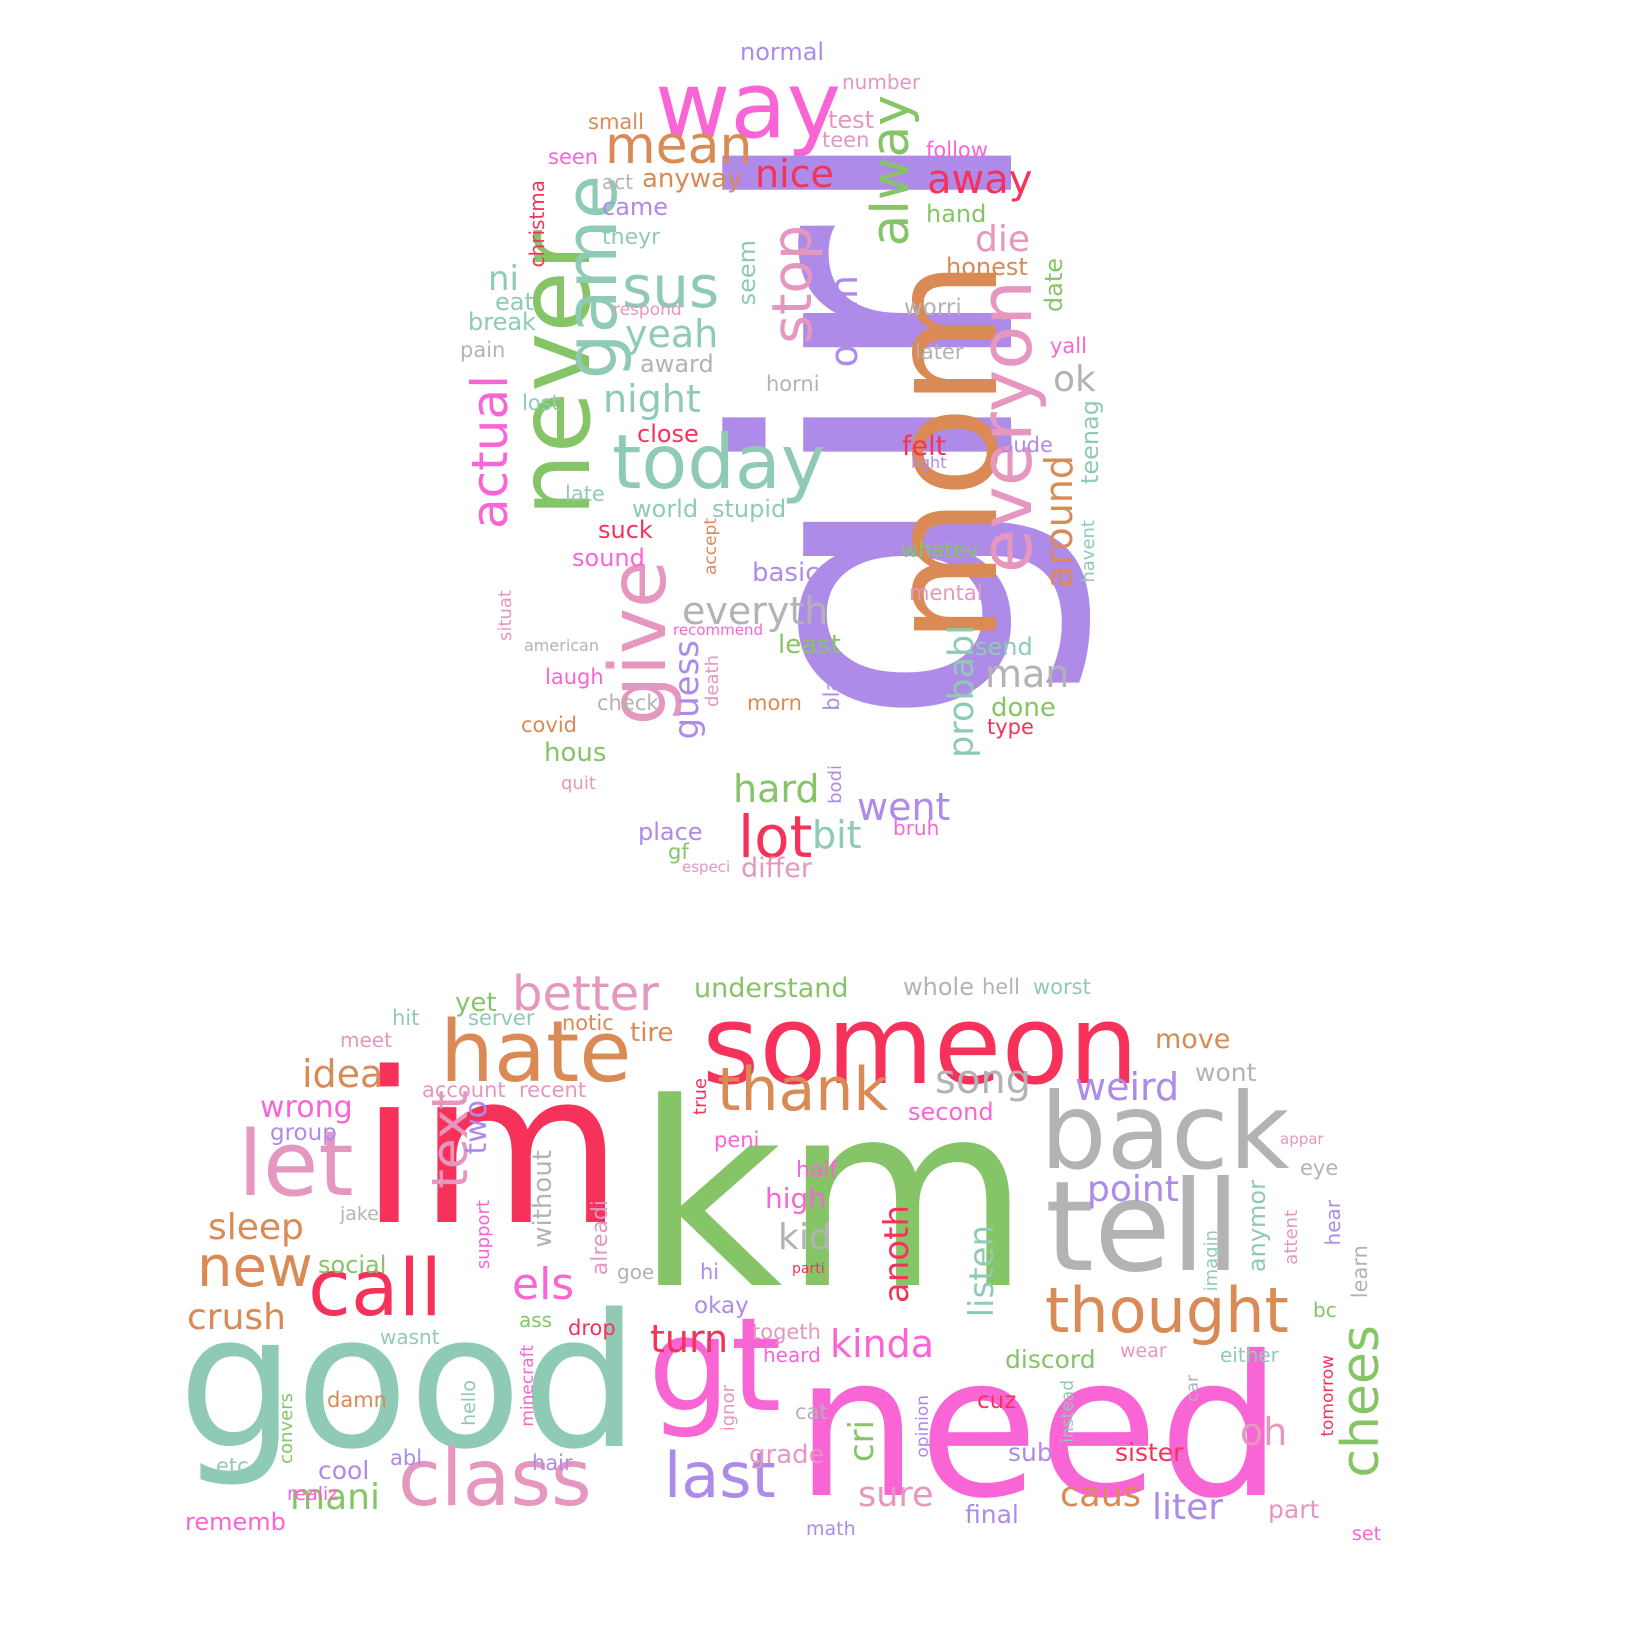 Image resolution: width=1645 pixels, height=1645 pixels. What do you see at coordinates (980, 180) in the screenshot?
I see `top-word-away: away` at bounding box center [980, 180].